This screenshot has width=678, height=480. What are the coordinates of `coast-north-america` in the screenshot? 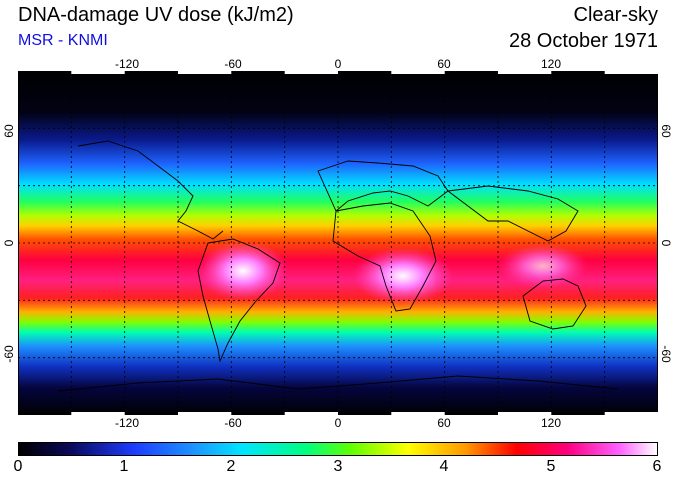 It's located at (150, 190).